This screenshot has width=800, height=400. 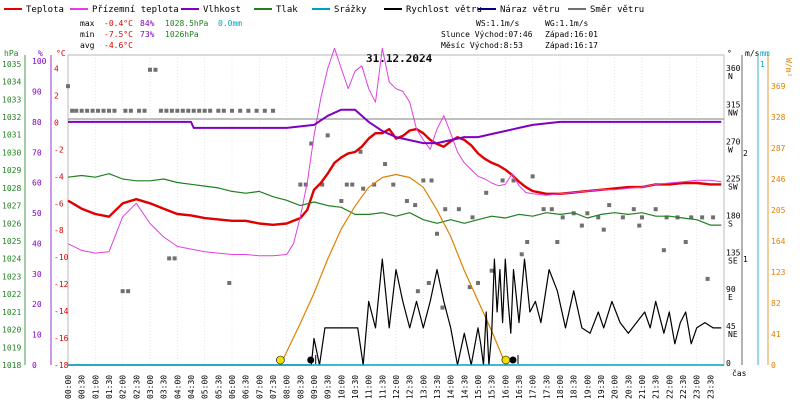 What do you see at coordinates (61, 338) in the screenshot?
I see `axis-tick-degc: -16` at bounding box center [61, 338].